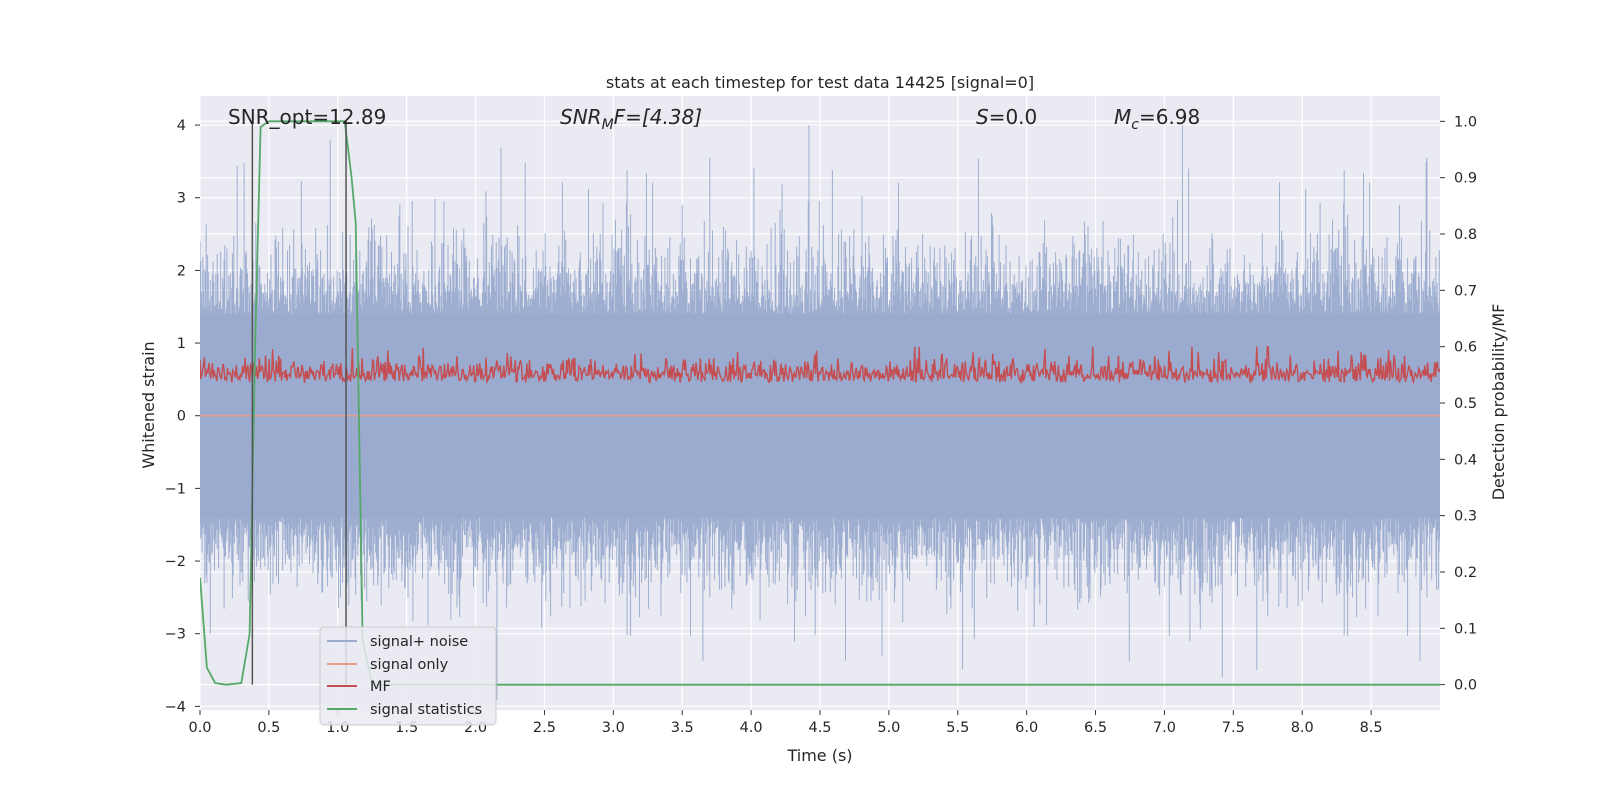 This screenshot has height=800, width=1600. I want to click on x-tick-label: 4.0, so click(751, 728).